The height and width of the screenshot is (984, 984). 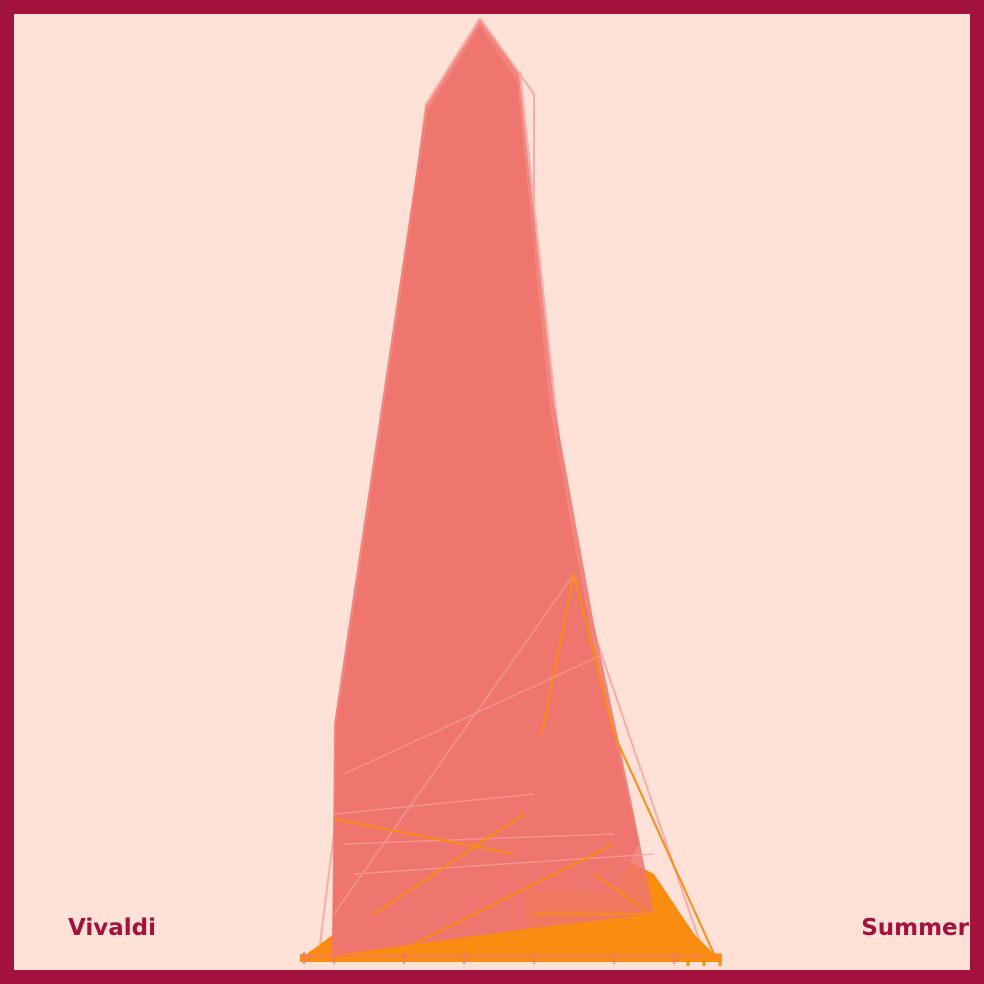 I want to click on base-ticks-orange, so click(x=704, y=959).